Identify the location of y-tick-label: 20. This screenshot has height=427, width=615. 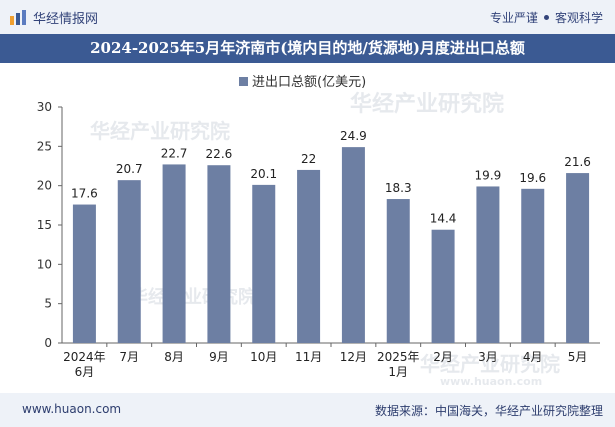
(44, 186).